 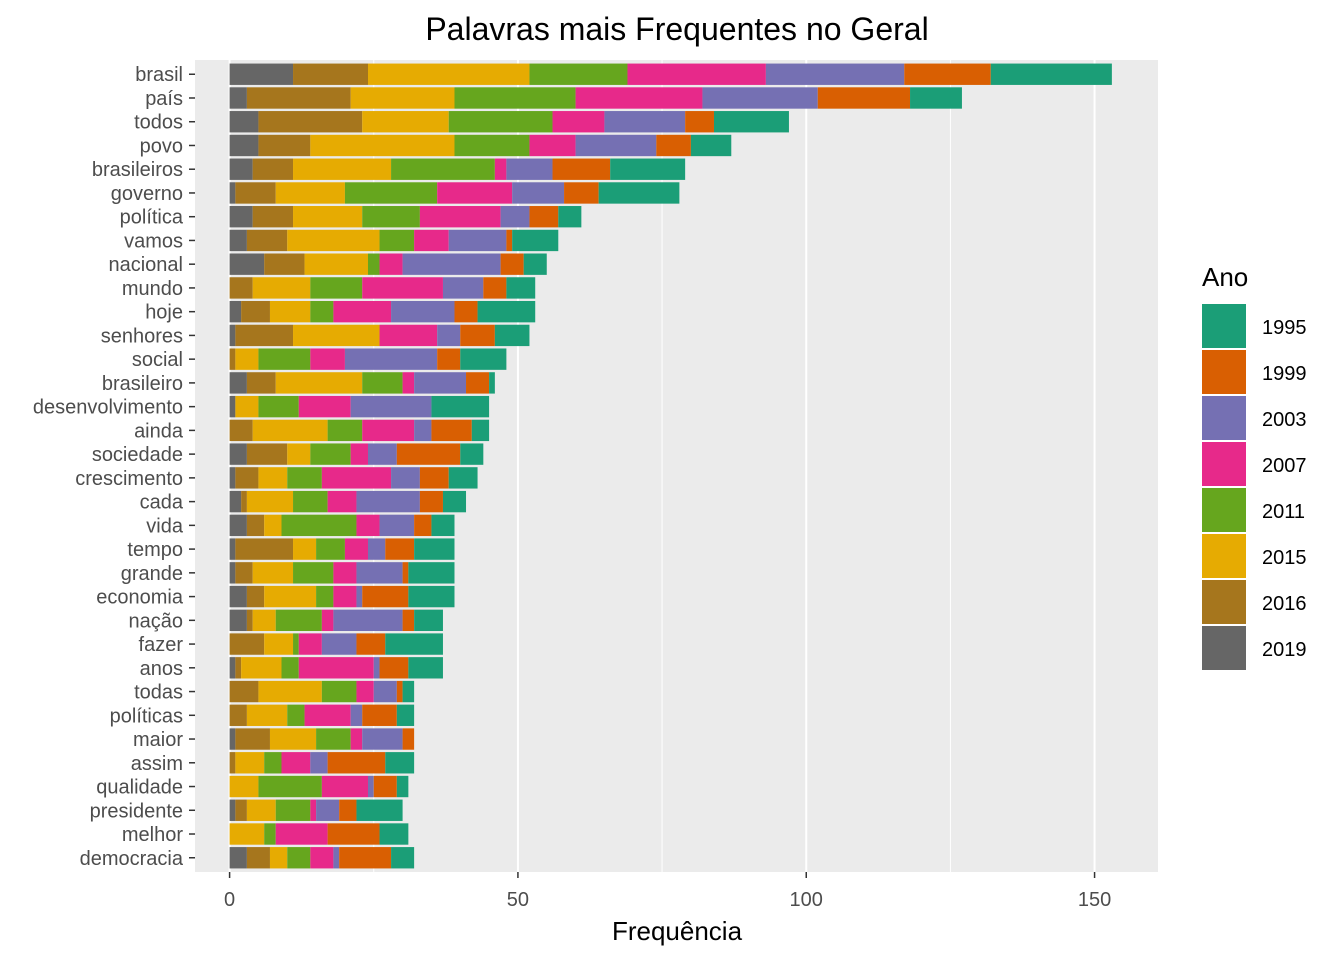 I want to click on y-tick-label: vamos, so click(x=153, y=241).